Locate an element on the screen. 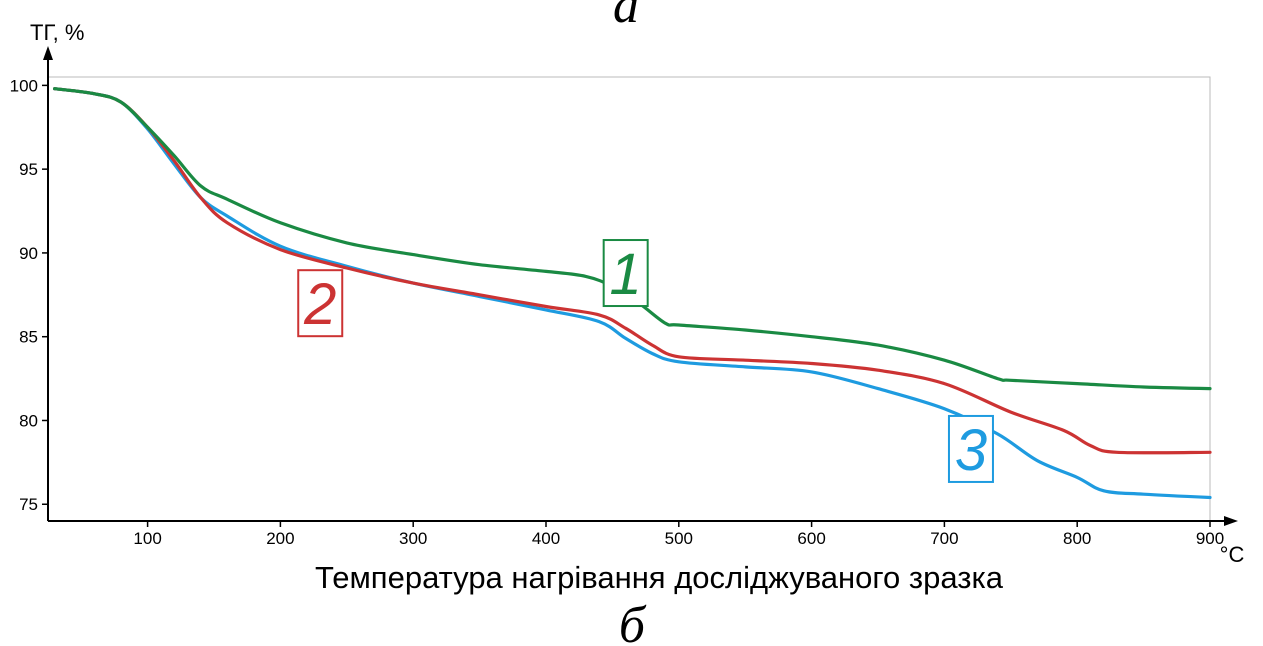  x-tick-label: 900 is located at coordinates (1210, 538).